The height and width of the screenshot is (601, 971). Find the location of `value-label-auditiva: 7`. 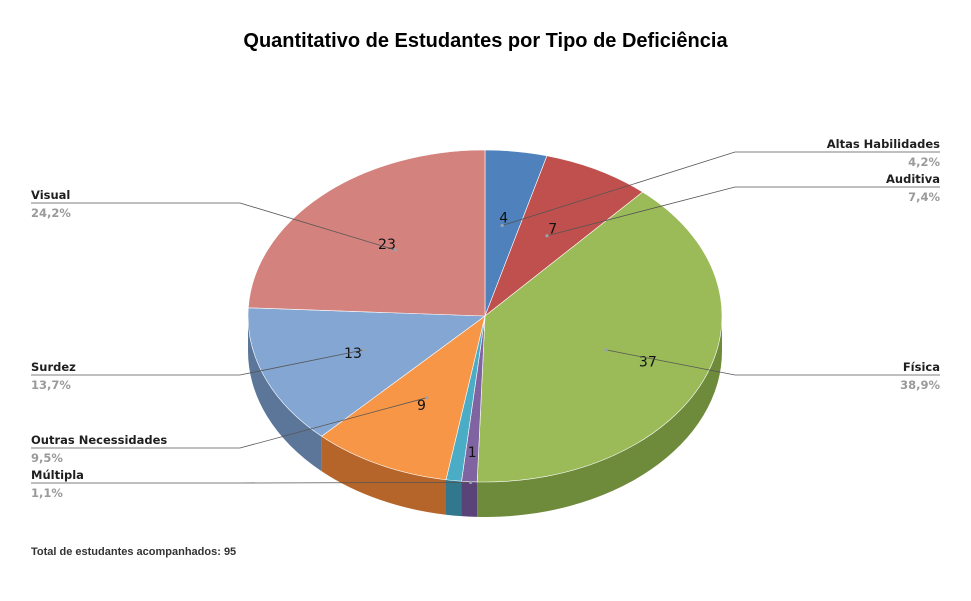

value-label-auditiva: 7 is located at coordinates (552, 229).